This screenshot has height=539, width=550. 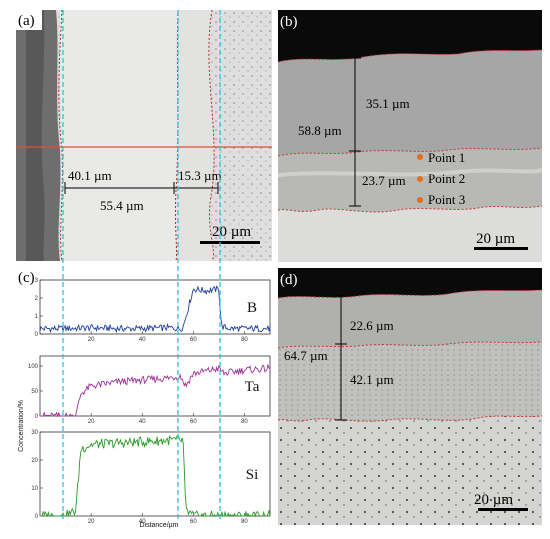 What do you see at coordinates (37, 335) in the screenshot?
I see `y-tick-label-B-0: 0` at bounding box center [37, 335].